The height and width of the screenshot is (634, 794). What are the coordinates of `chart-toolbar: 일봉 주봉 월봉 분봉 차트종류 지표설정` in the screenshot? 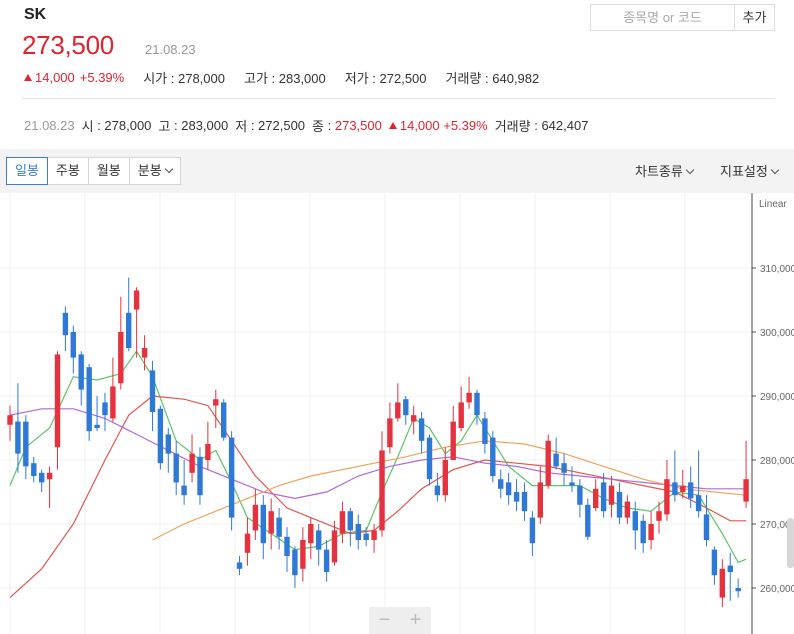 It's located at (397, 171).